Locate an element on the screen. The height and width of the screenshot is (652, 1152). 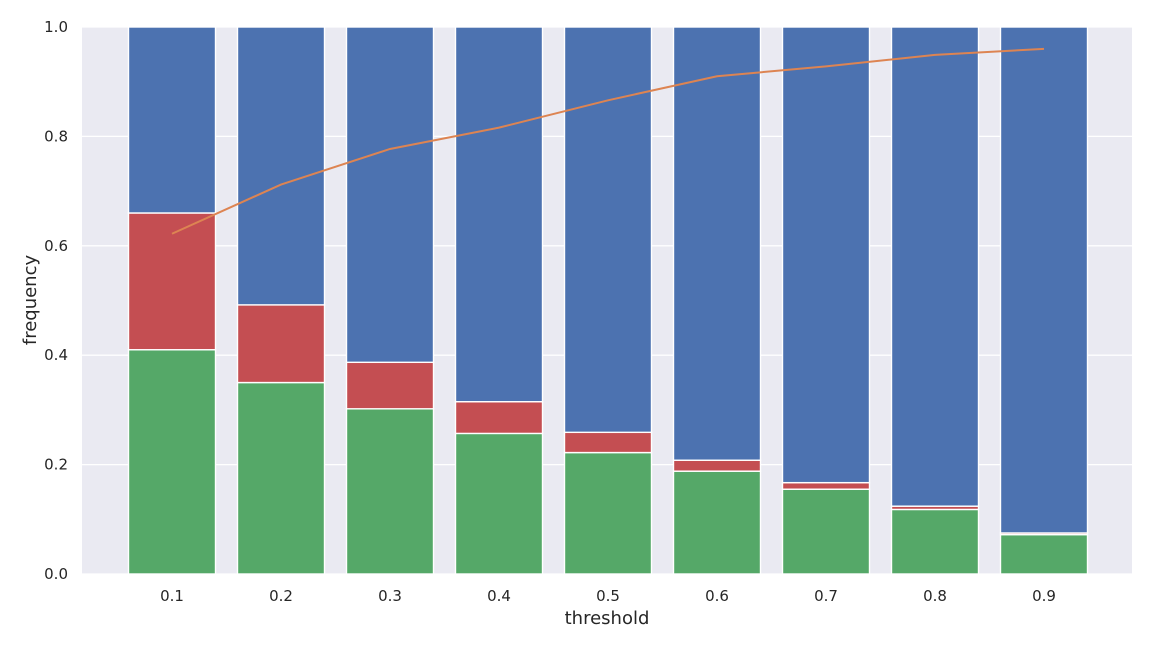
x-tick-label: 0.1 is located at coordinates (172, 596).